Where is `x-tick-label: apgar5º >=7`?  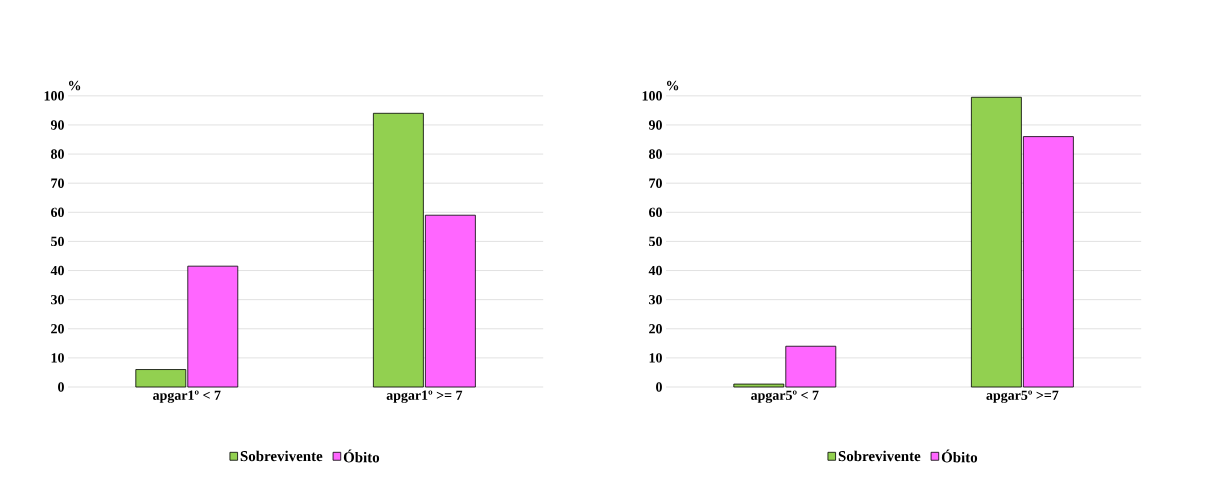 x-tick-label: apgar5º >=7 is located at coordinates (1022, 396).